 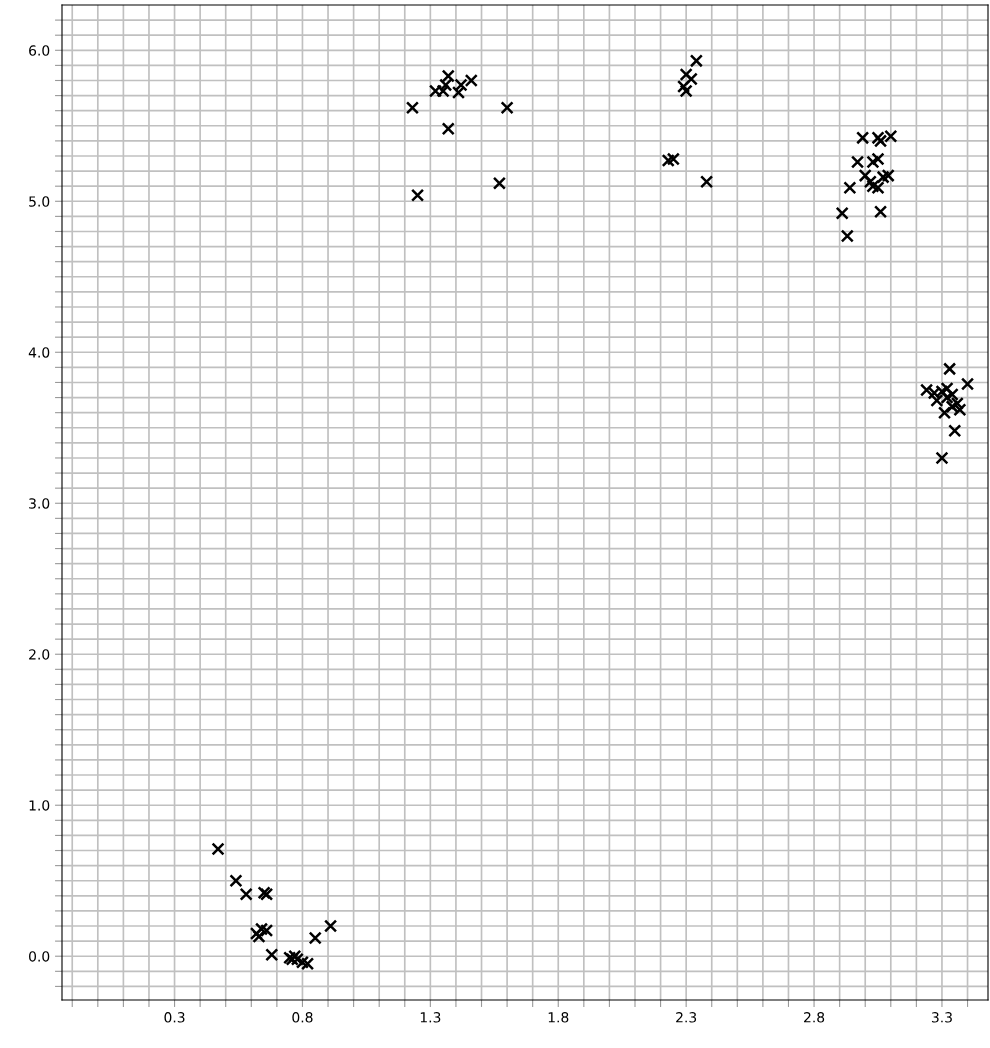 What do you see at coordinates (39, 50) in the screenshot?
I see `y-tick-label: 6.0` at bounding box center [39, 50].